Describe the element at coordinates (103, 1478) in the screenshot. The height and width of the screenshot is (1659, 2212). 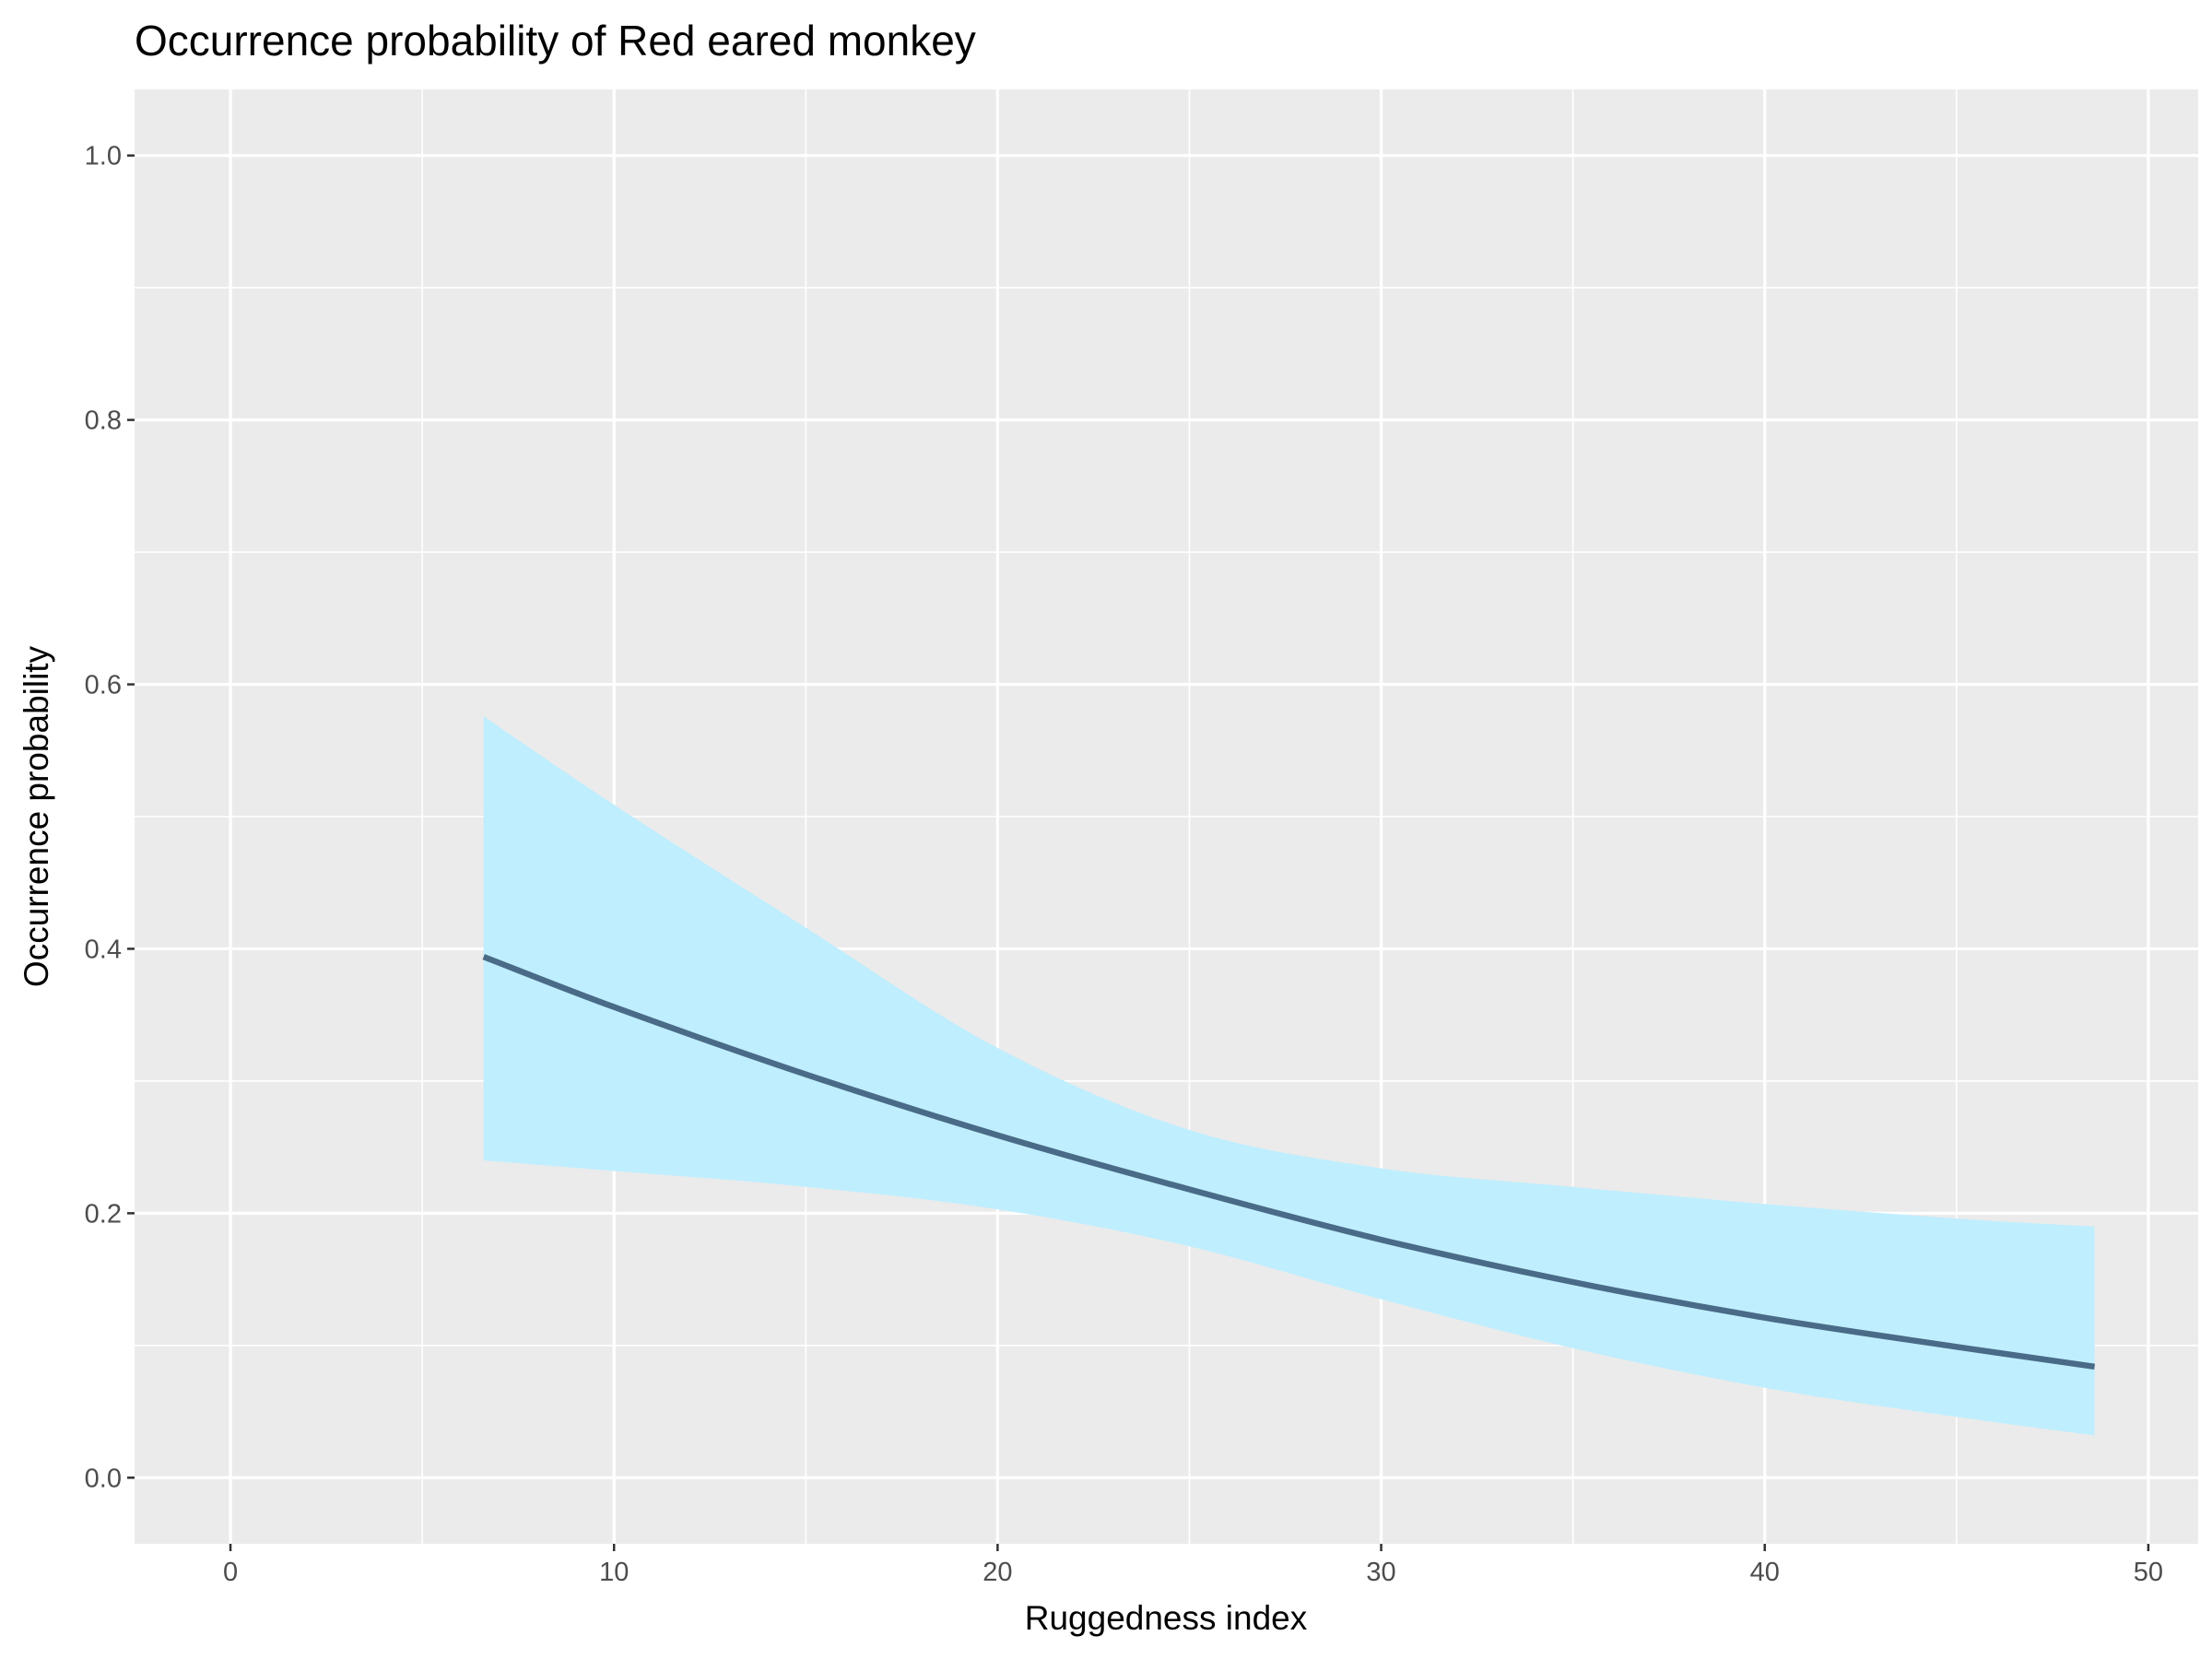
I see `y-tick-label: 0.0` at that location.